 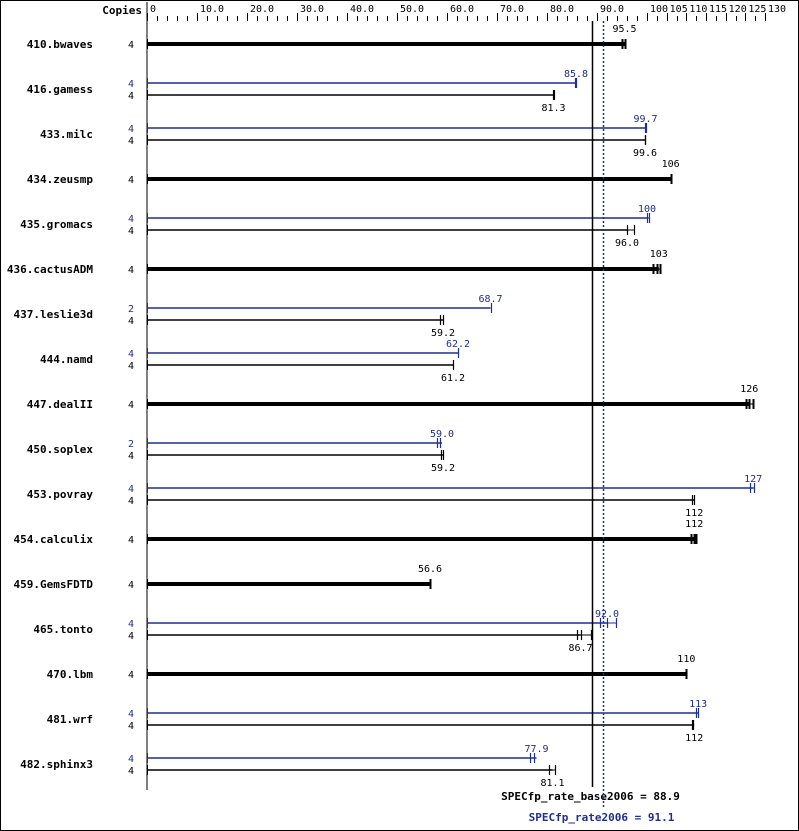 I want to click on benchmark-row: 450.soplex 2 59.0 4 59.2, so click(x=241, y=451).